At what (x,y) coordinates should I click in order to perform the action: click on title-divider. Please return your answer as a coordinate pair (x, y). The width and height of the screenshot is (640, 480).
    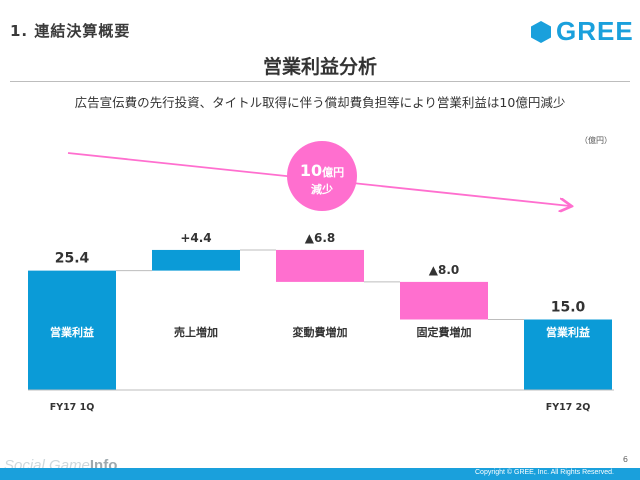
    Looking at the image, I should click on (320, 81).